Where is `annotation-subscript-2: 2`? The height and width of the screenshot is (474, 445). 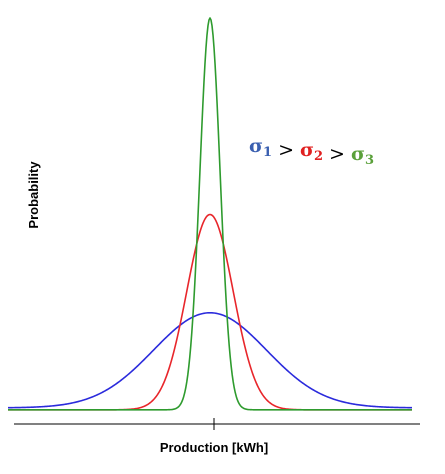
annotation-subscript-2: 2 is located at coordinates (318, 156).